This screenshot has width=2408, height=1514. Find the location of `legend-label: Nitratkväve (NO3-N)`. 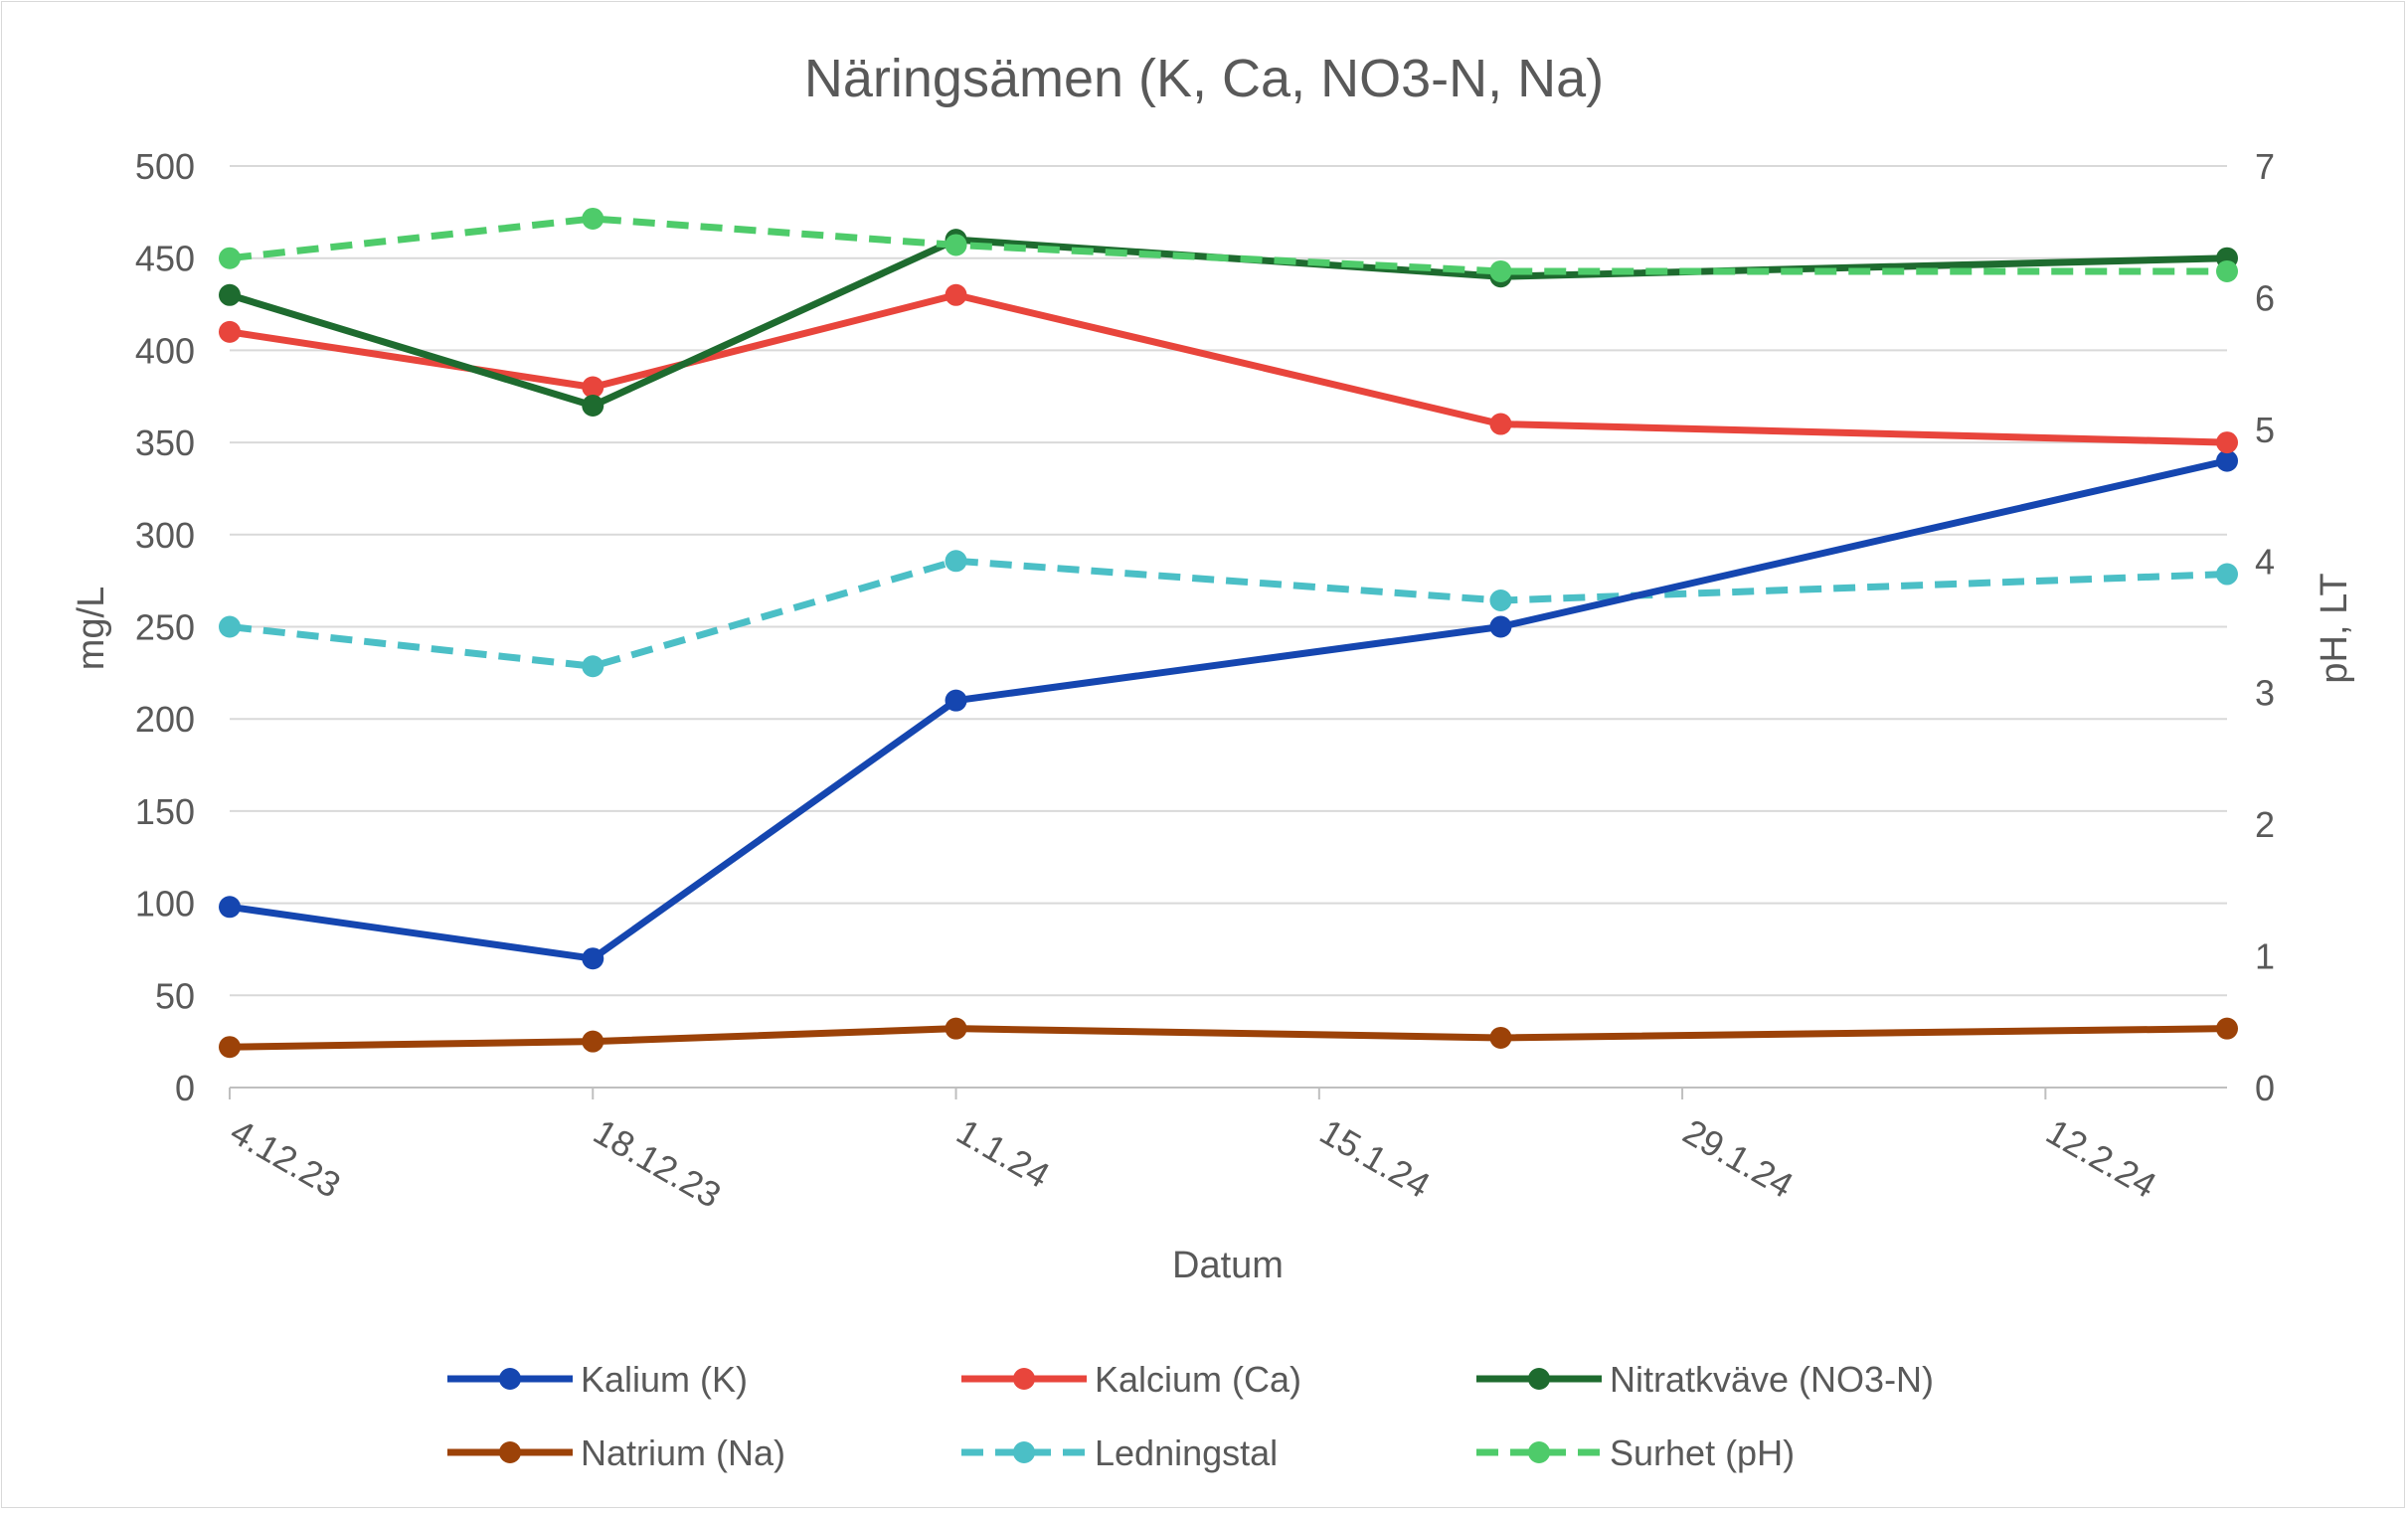

legend-label: Nitratkväve (NO3-N) is located at coordinates (1772, 1379).